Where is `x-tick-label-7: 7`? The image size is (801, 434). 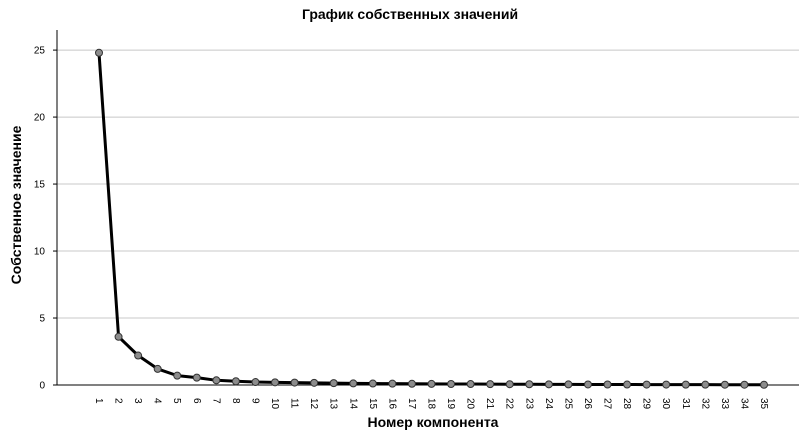
x-tick-label-7: 7 is located at coordinates (215, 401).